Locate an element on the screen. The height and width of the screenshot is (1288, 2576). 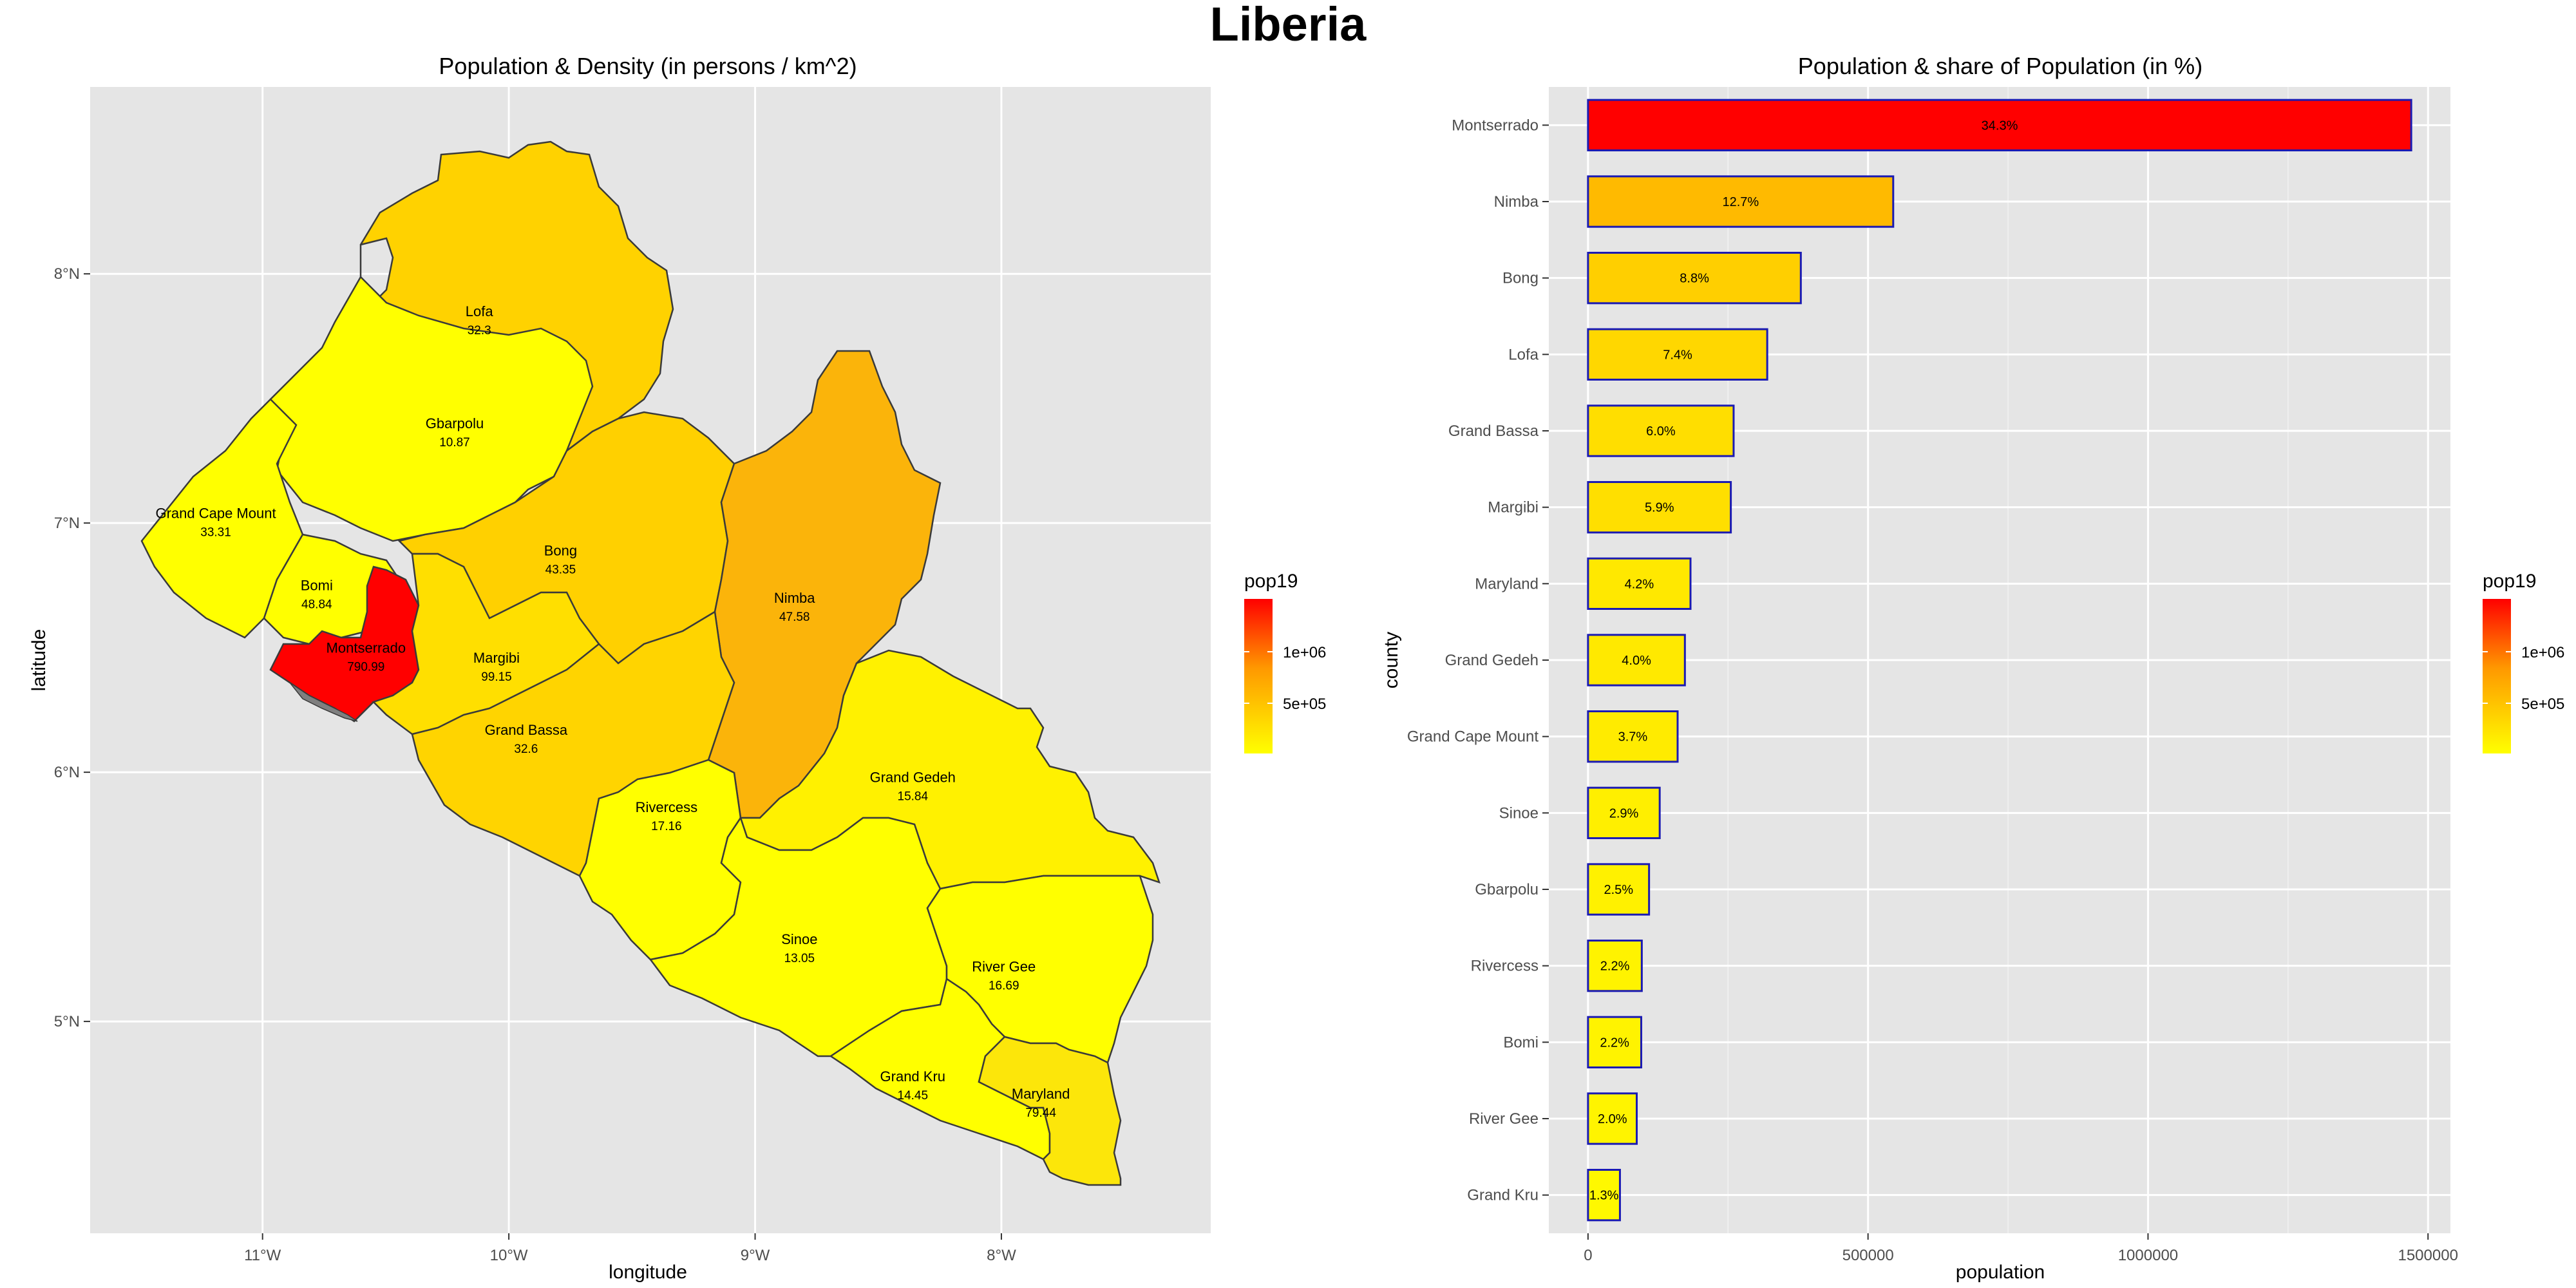
bar-legend-tick-high: 1e+06 is located at coordinates (2542, 652).